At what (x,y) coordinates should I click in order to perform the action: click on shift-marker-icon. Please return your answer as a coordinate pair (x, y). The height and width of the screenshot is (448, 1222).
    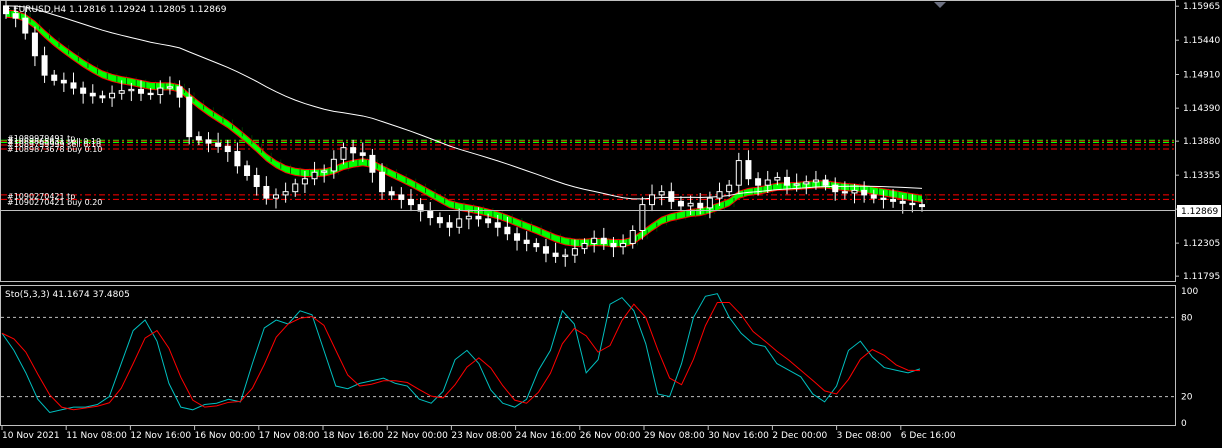
    Looking at the image, I should click on (940, 5).